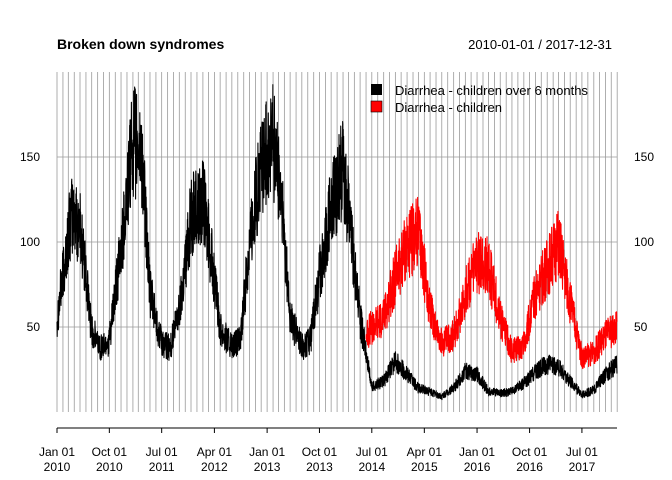 The height and width of the screenshot is (480, 672). What do you see at coordinates (644, 242) in the screenshot?
I see `y-tick-label-right: 100` at bounding box center [644, 242].